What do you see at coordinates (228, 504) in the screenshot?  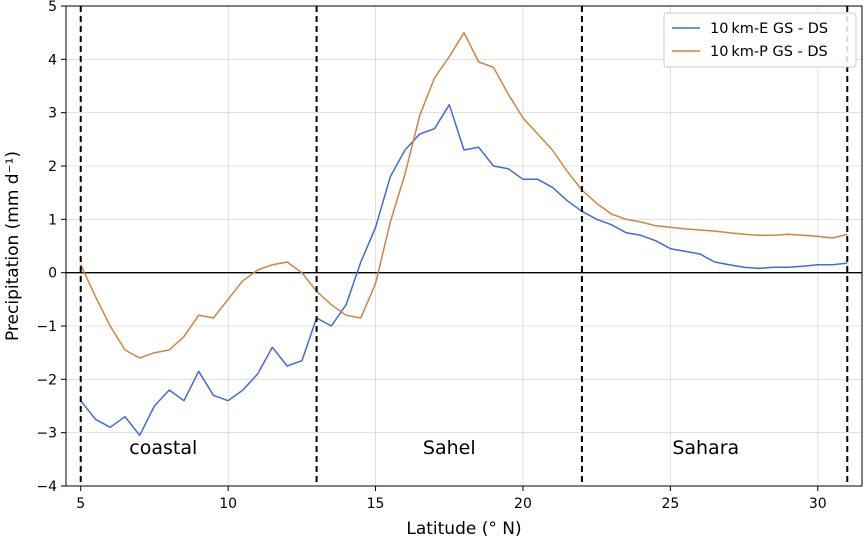 I see `x-tick-label: 10` at bounding box center [228, 504].